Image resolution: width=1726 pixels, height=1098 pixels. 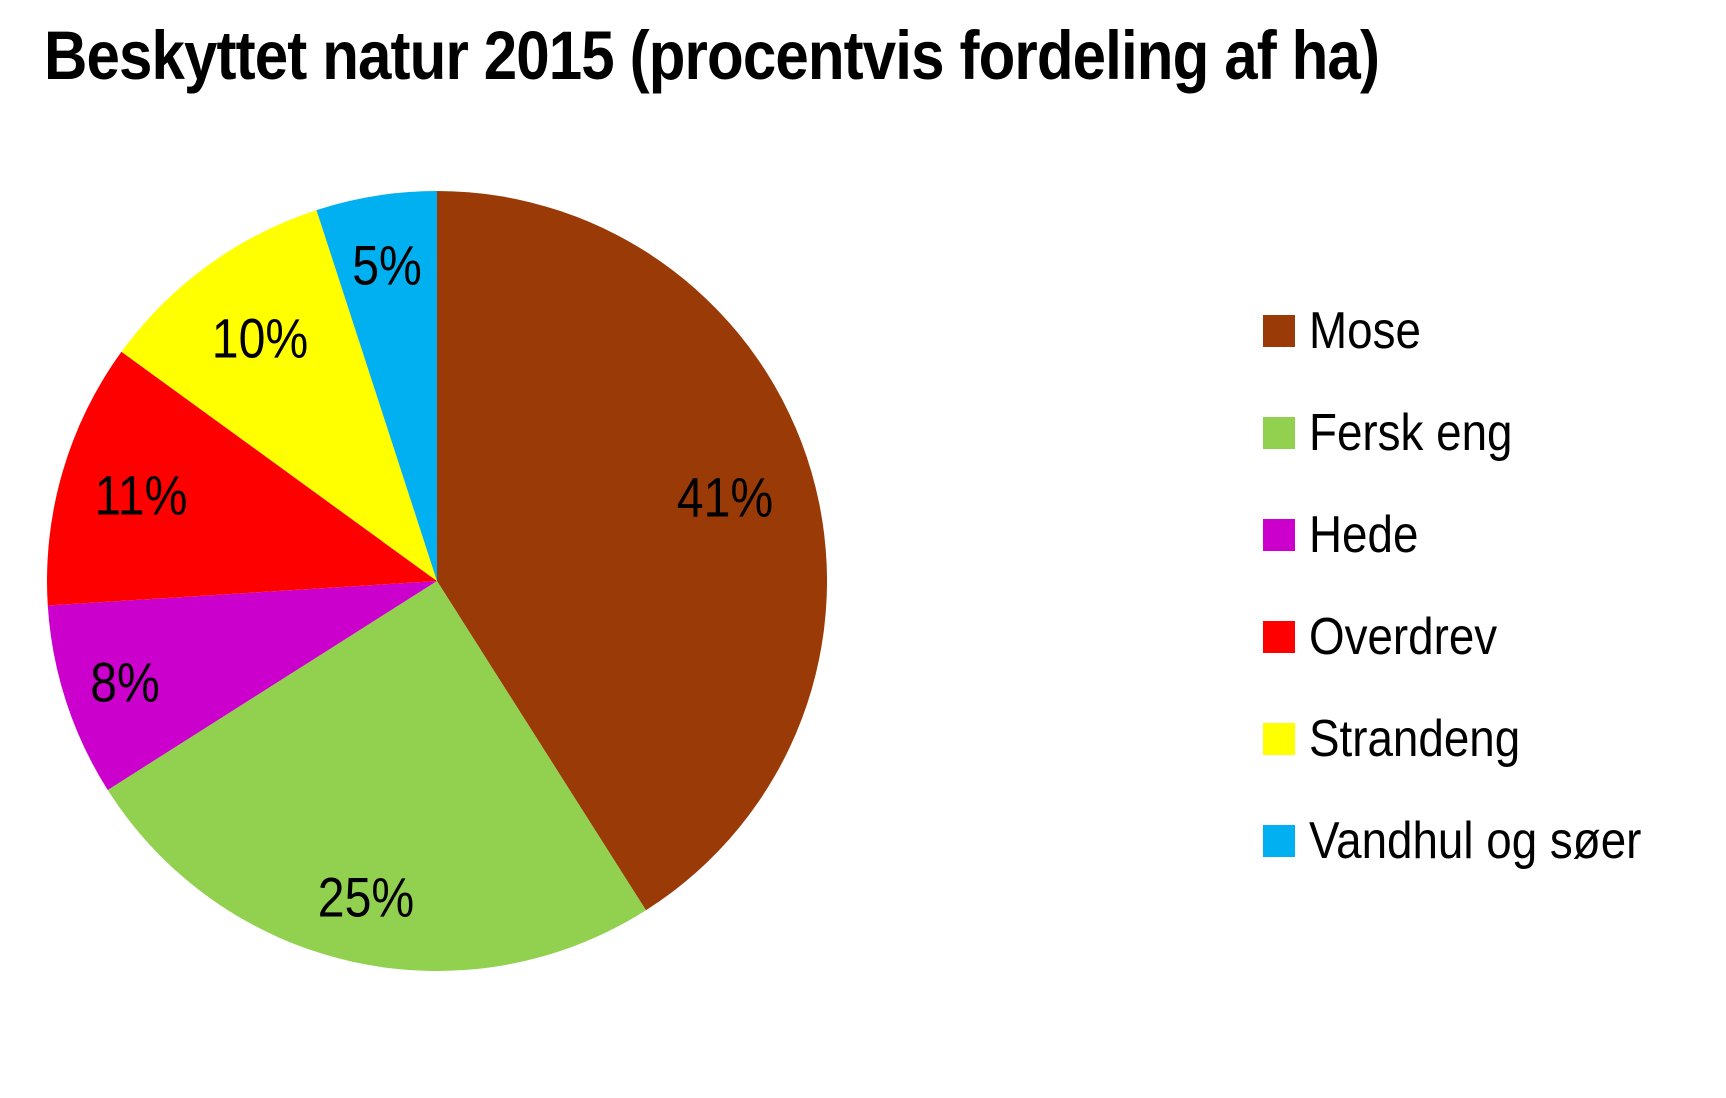 I want to click on slice-label-fersk-eng: 25%, so click(x=366, y=897).